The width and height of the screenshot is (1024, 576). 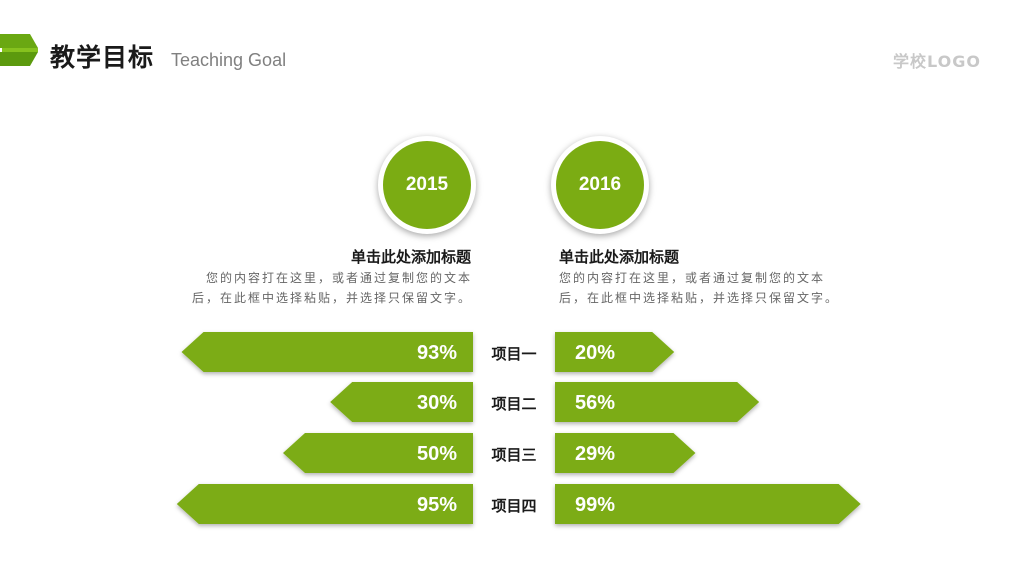 What do you see at coordinates (325, 428) in the screenshot?
I see `left-series-2015: 93% 30% 50% 95%` at bounding box center [325, 428].